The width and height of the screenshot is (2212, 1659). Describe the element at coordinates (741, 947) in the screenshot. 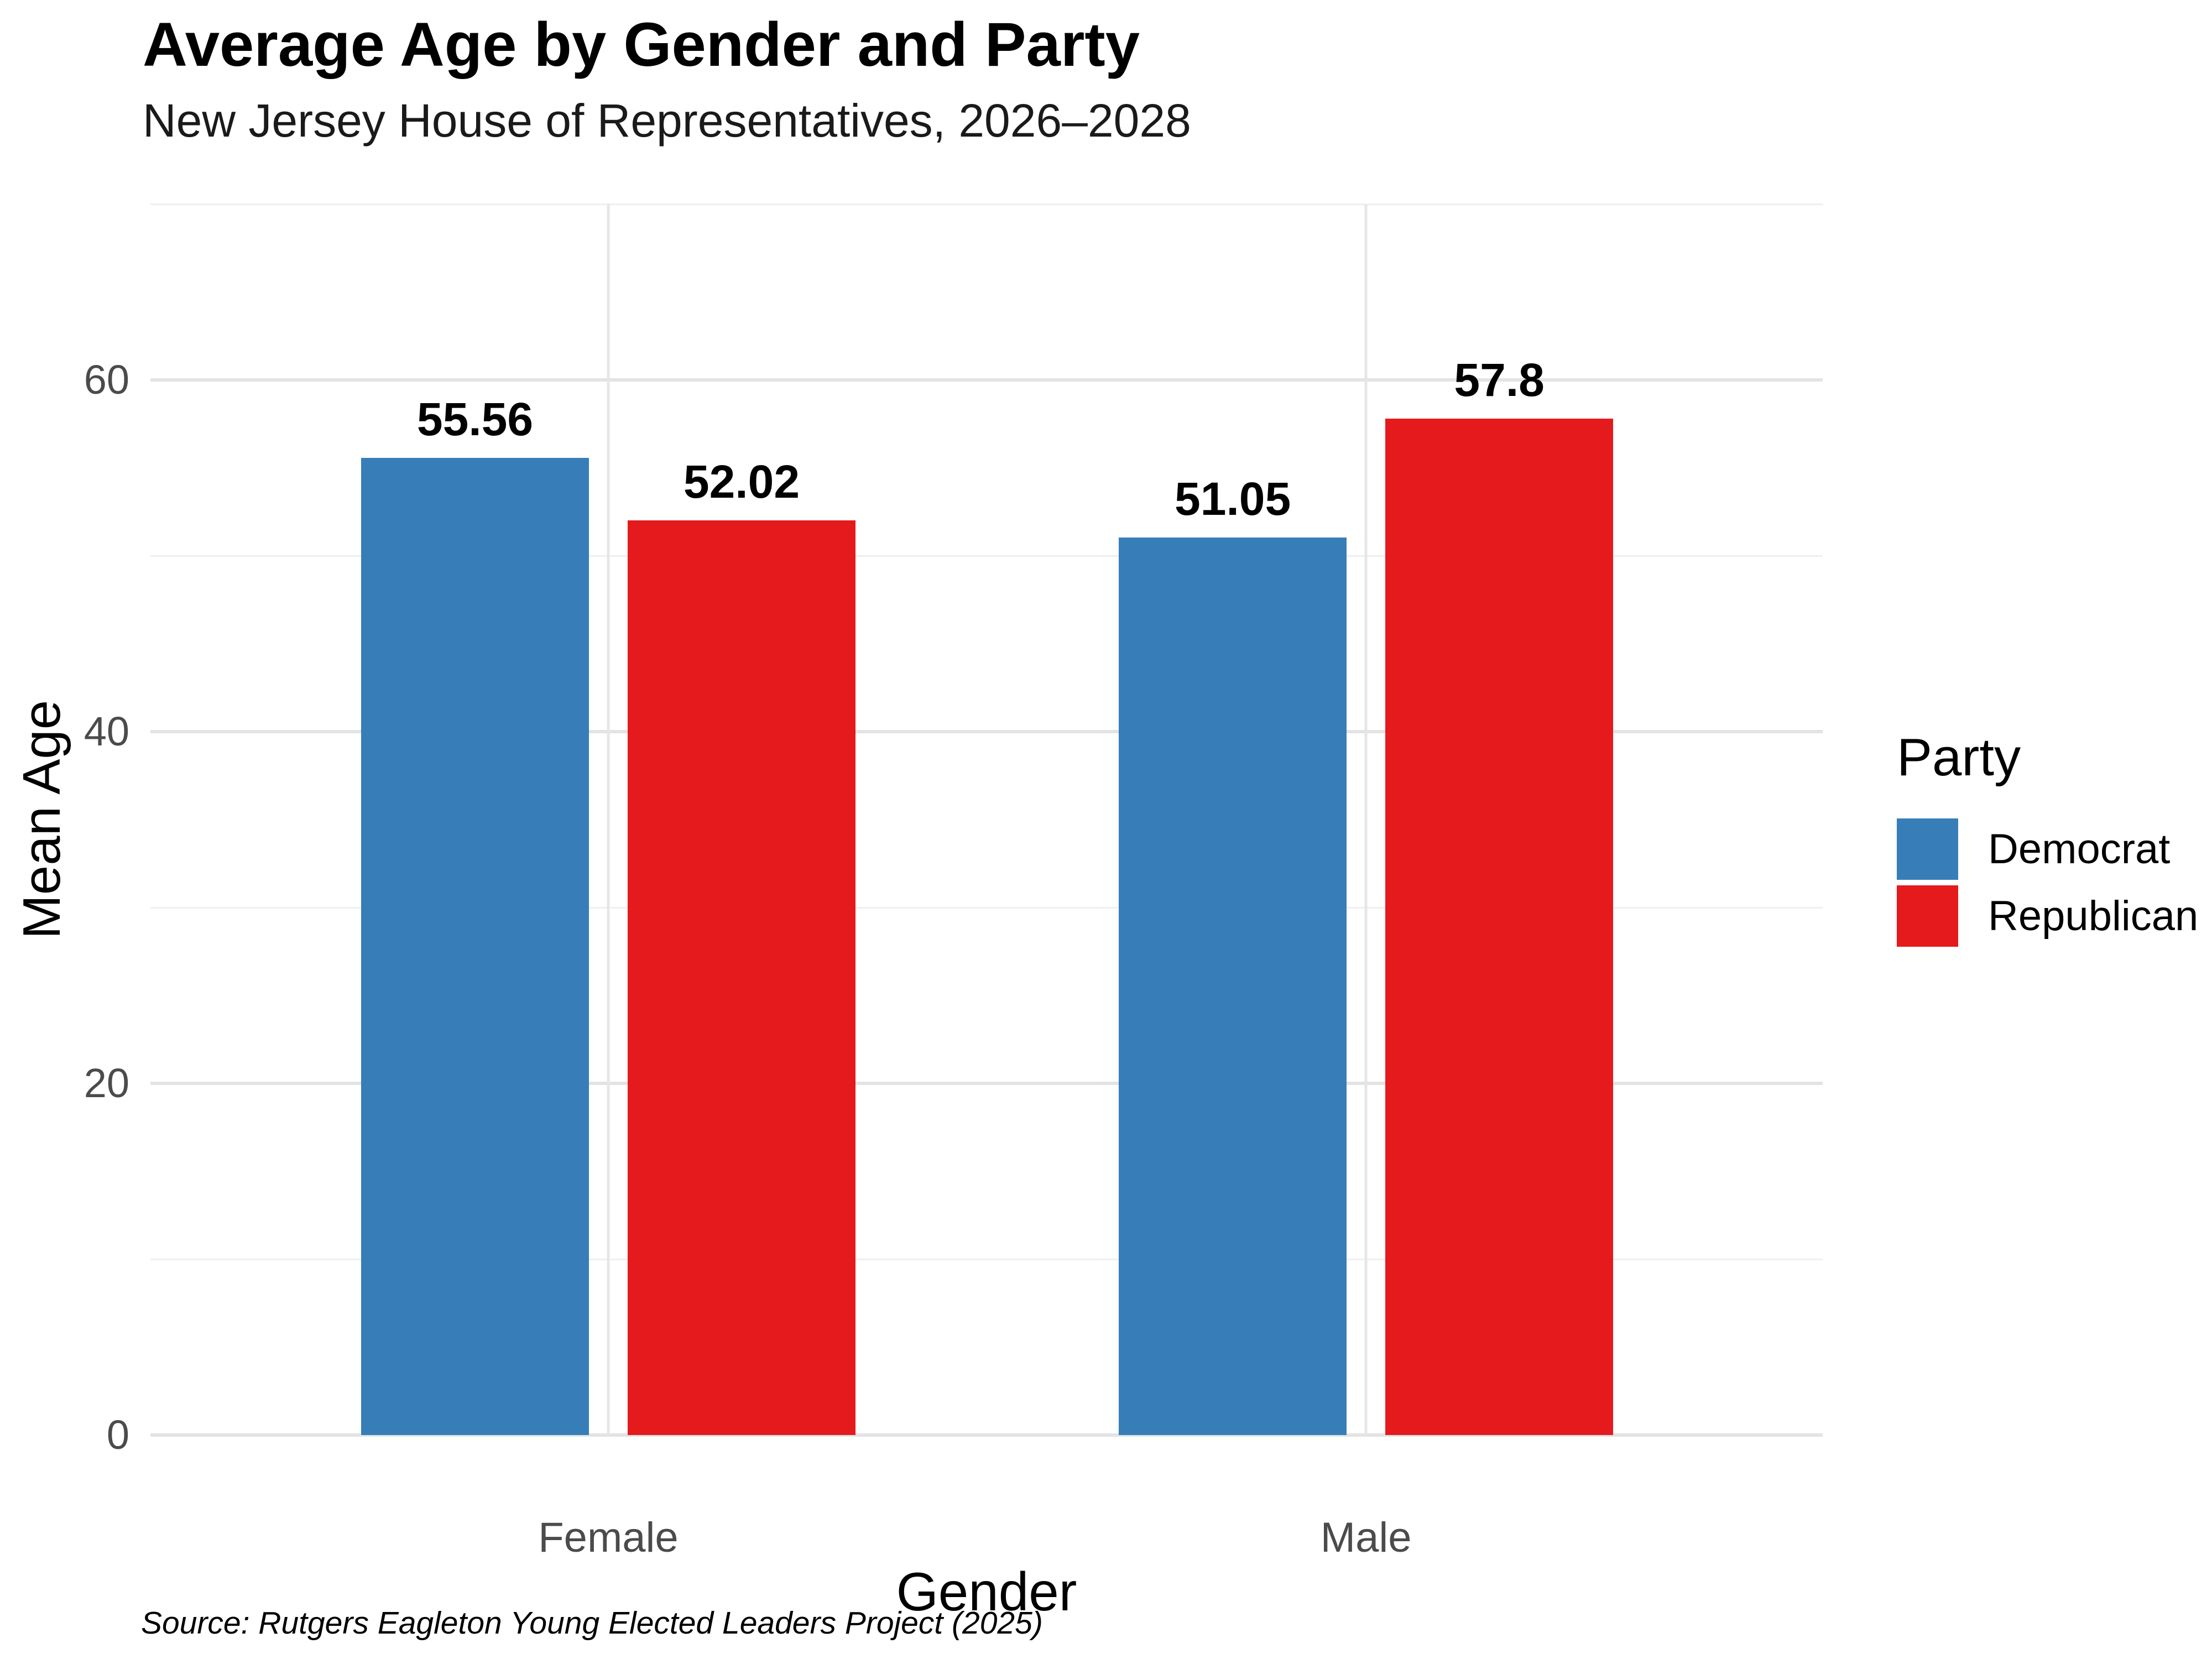

I see `bar-female-republican: 52.02` at that location.